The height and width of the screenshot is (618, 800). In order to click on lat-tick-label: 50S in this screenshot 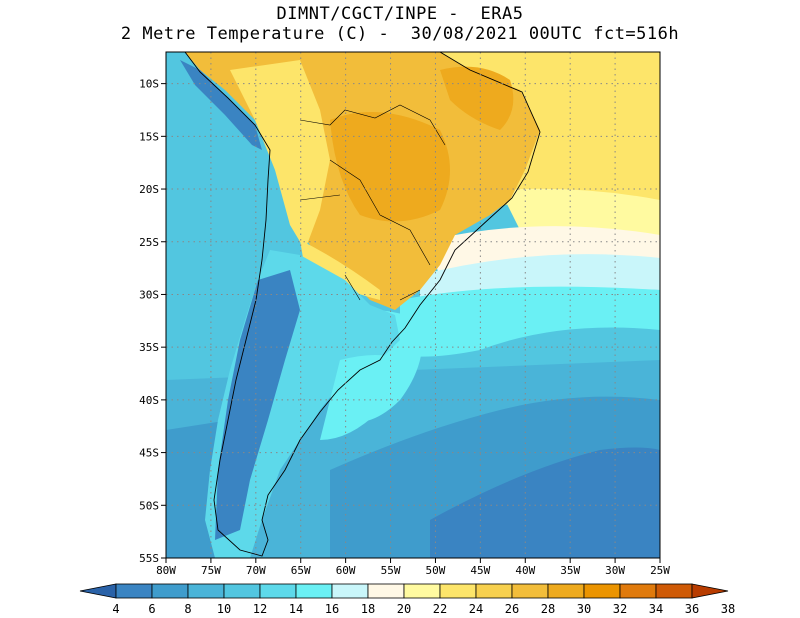, I will do `click(149, 505)`.